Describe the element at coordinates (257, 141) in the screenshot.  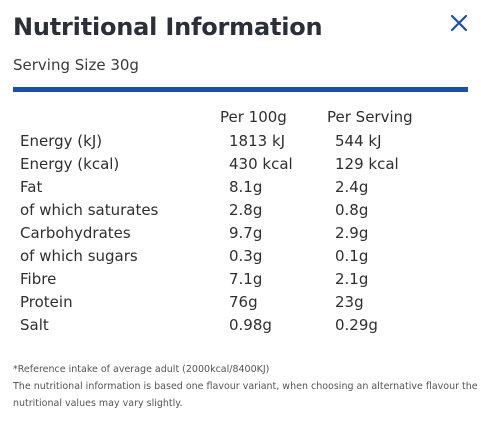
I see `per-100g-value: 1813 kJ` at that location.